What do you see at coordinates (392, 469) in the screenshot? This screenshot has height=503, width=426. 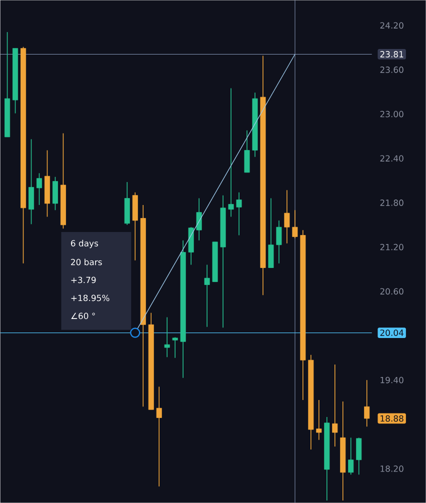 I see `y-tick-label: 18.20` at bounding box center [392, 469].